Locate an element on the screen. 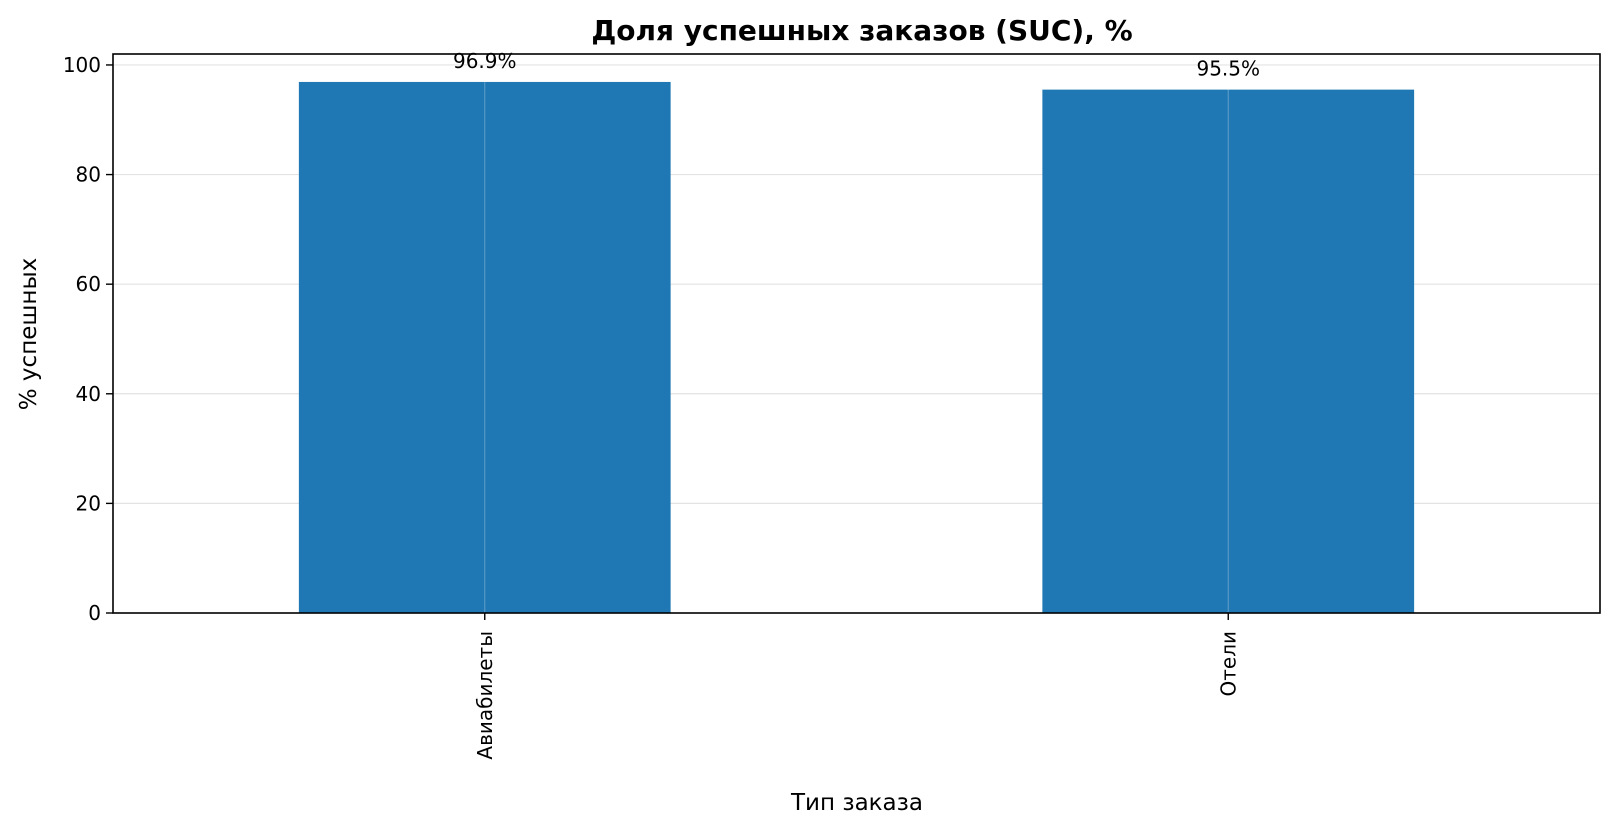  data-label: 96.9% is located at coordinates (485, 61).